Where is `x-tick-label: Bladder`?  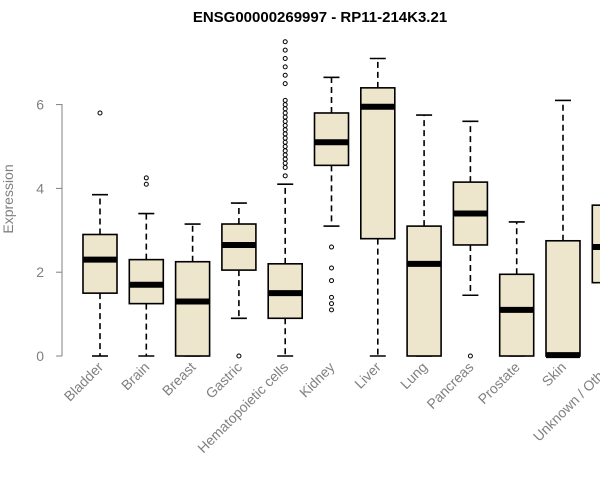 x-tick-label: Bladder is located at coordinates (84, 382).